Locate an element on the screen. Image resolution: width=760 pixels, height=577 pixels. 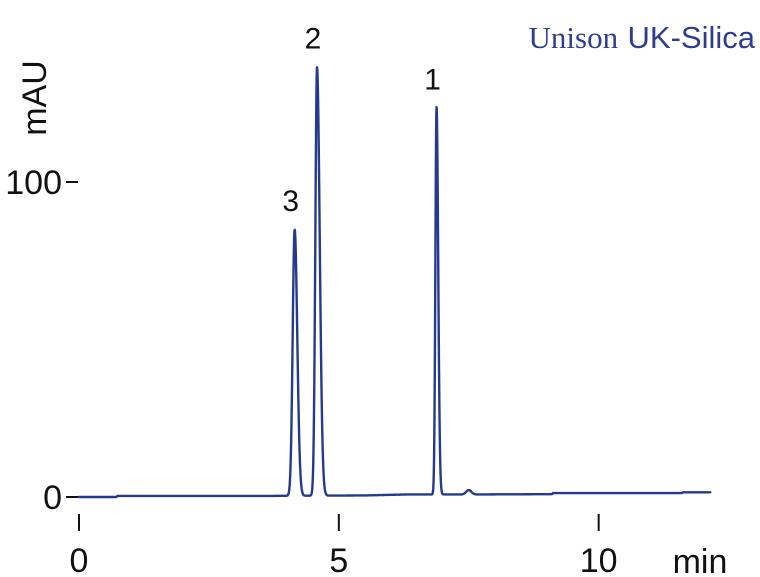
y-tick-label: 0 is located at coordinates (52, 498).